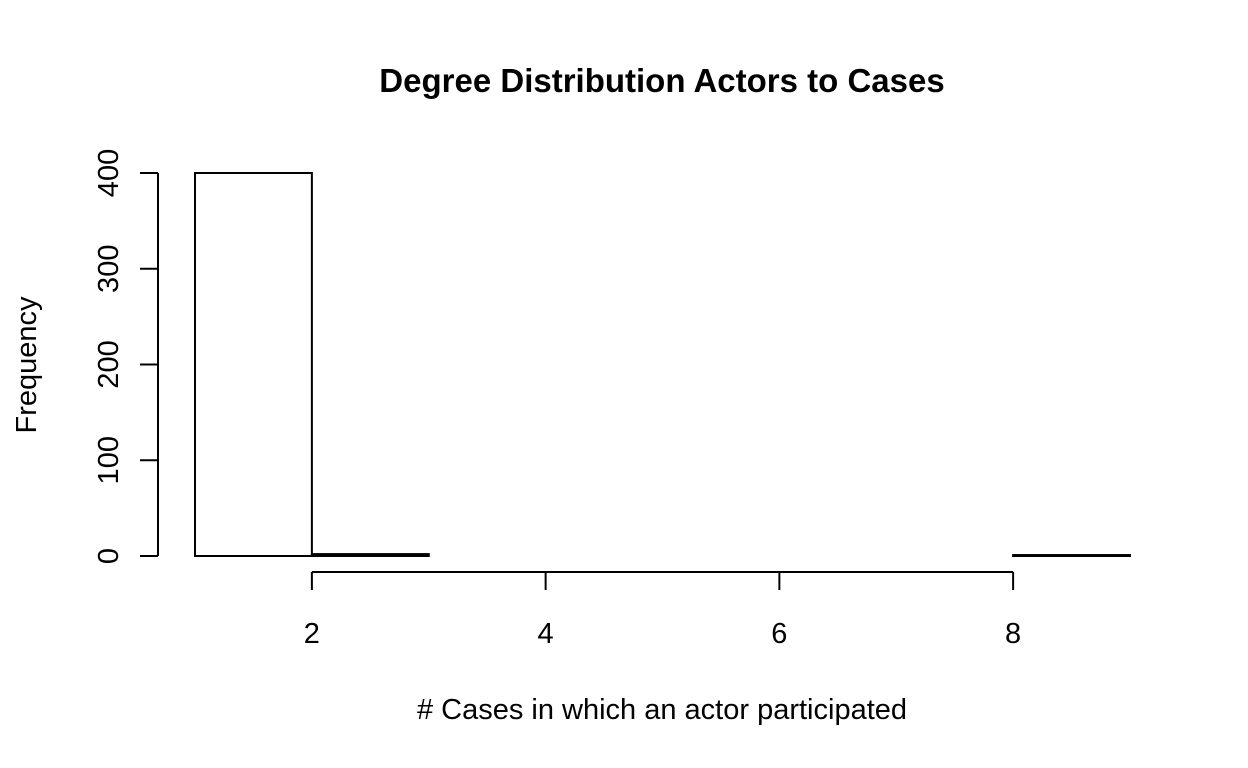 Image resolution: width=1248 pixels, height=768 pixels. Describe the element at coordinates (662, 610) in the screenshot. I see `x-axis: 2 4 6 8` at that location.